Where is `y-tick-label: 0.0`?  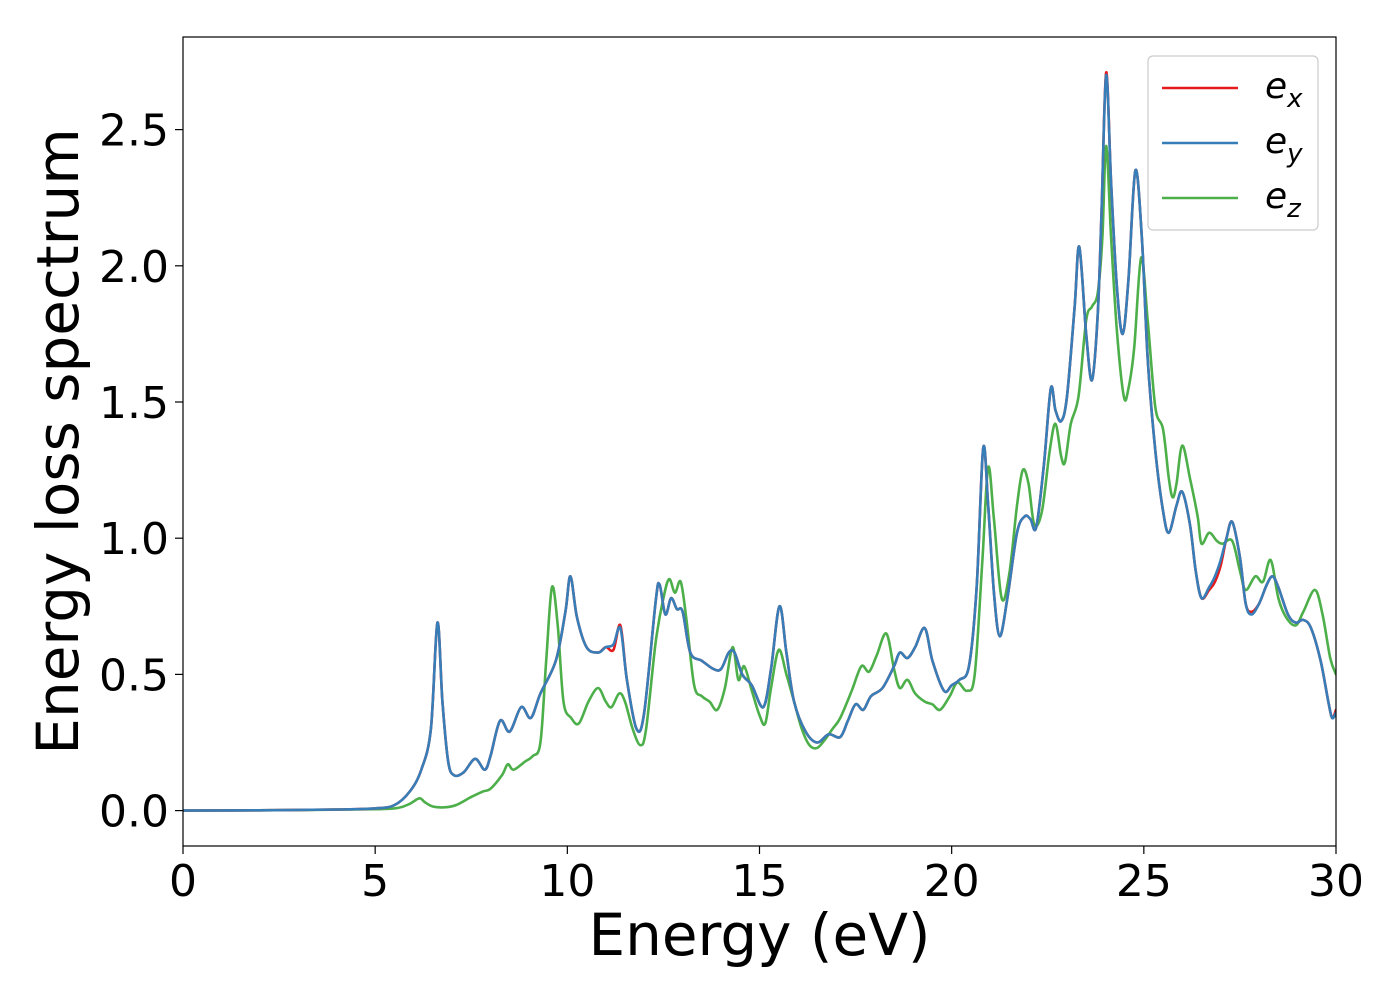 y-tick-label: 0.0 is located at coordinates (134, 812).